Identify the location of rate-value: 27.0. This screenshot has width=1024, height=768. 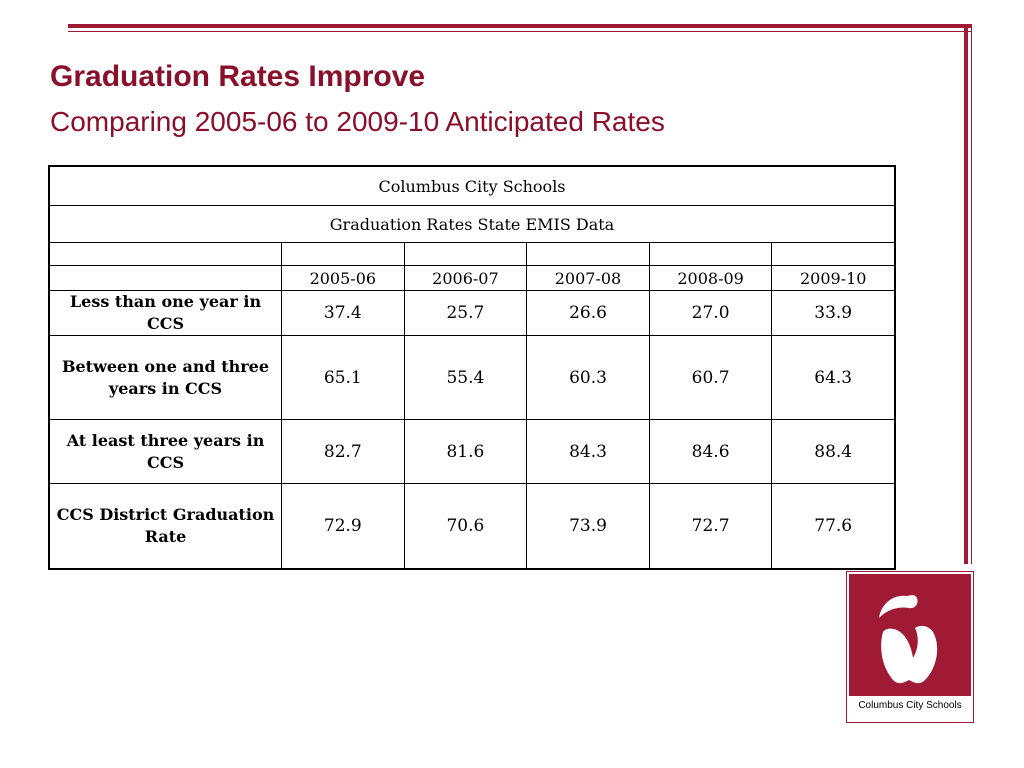
(710, 313).